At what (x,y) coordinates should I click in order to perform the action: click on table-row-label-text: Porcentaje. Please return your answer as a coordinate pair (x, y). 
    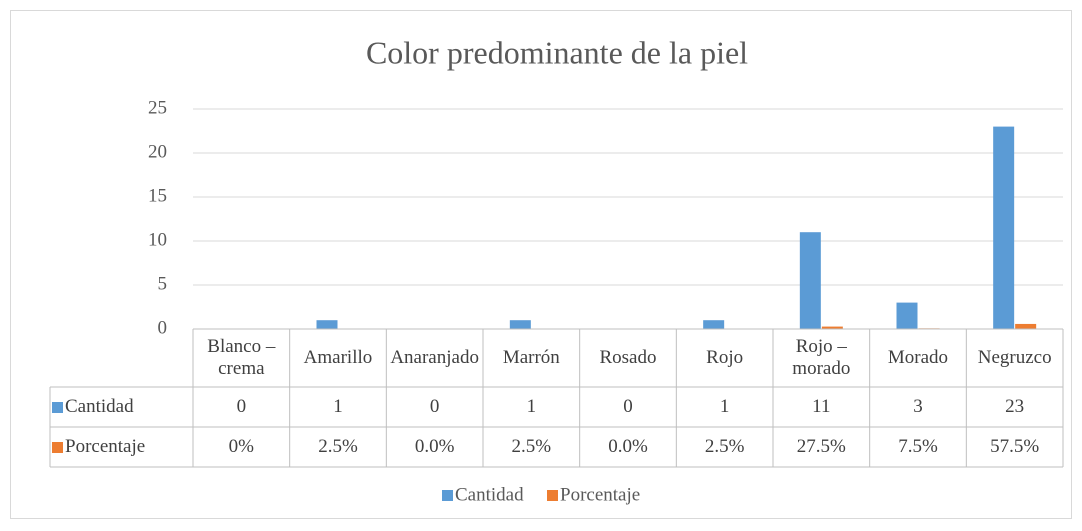
    Looking at the image, I should click on (105, 447).